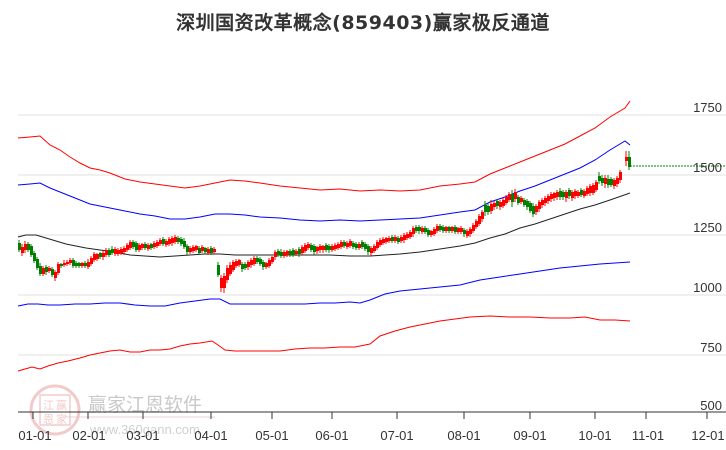  What do you see at coordinates (61, 405) in the screenshot?
I see `svg-text: 赢` at bounding box center [61, 405].